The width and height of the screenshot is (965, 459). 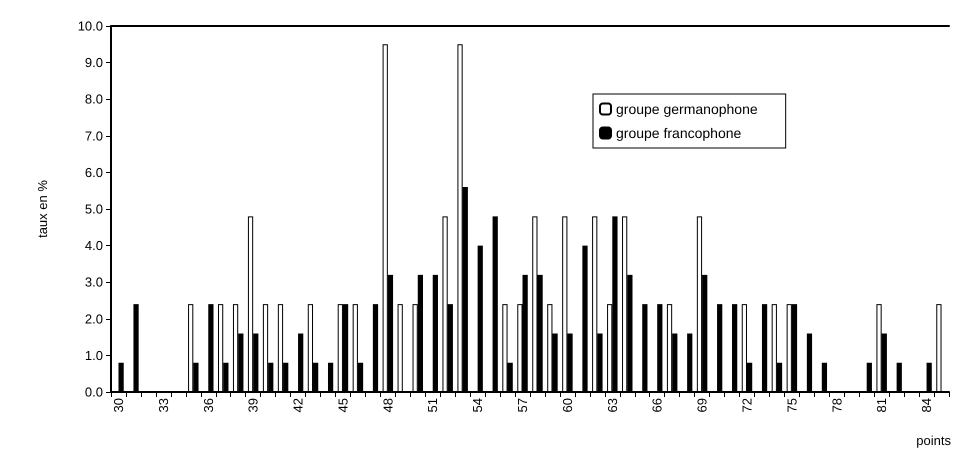 I want to click on x-tick-label: 33, so click(x=163, y=405).